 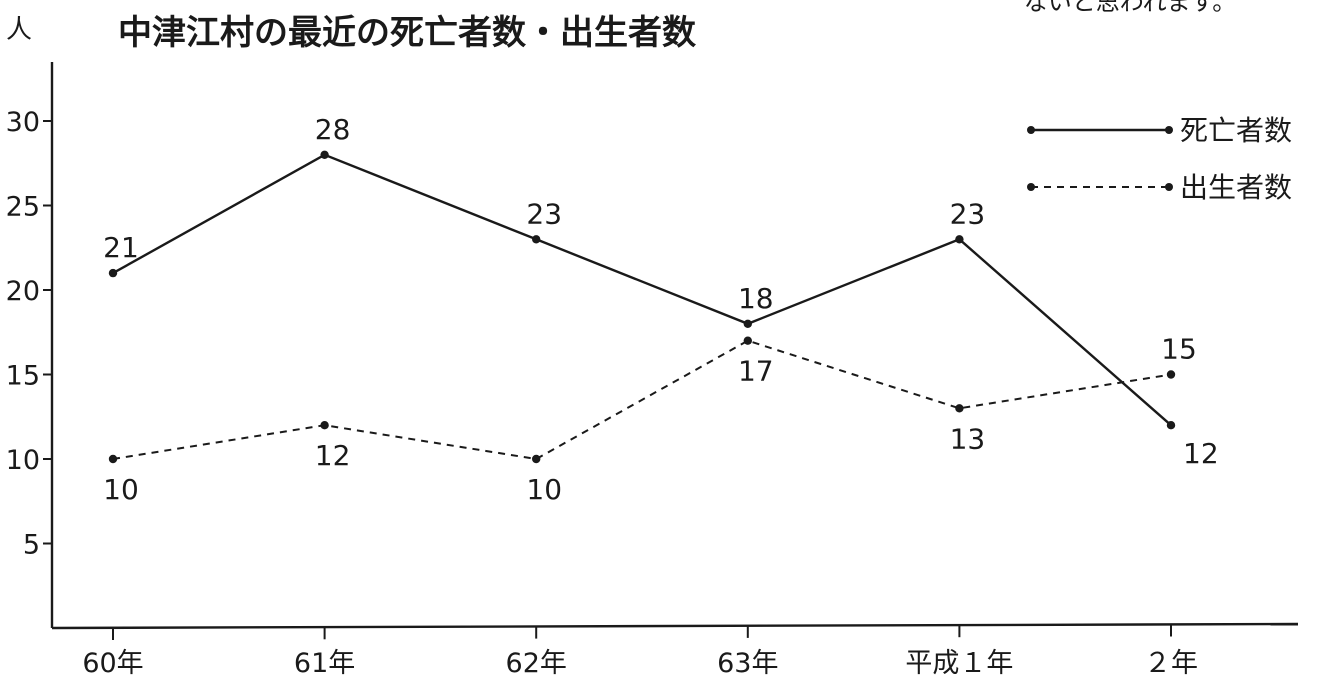 I want to click on legend-label-1: 死亡者数, so click(x=1236, y=130).